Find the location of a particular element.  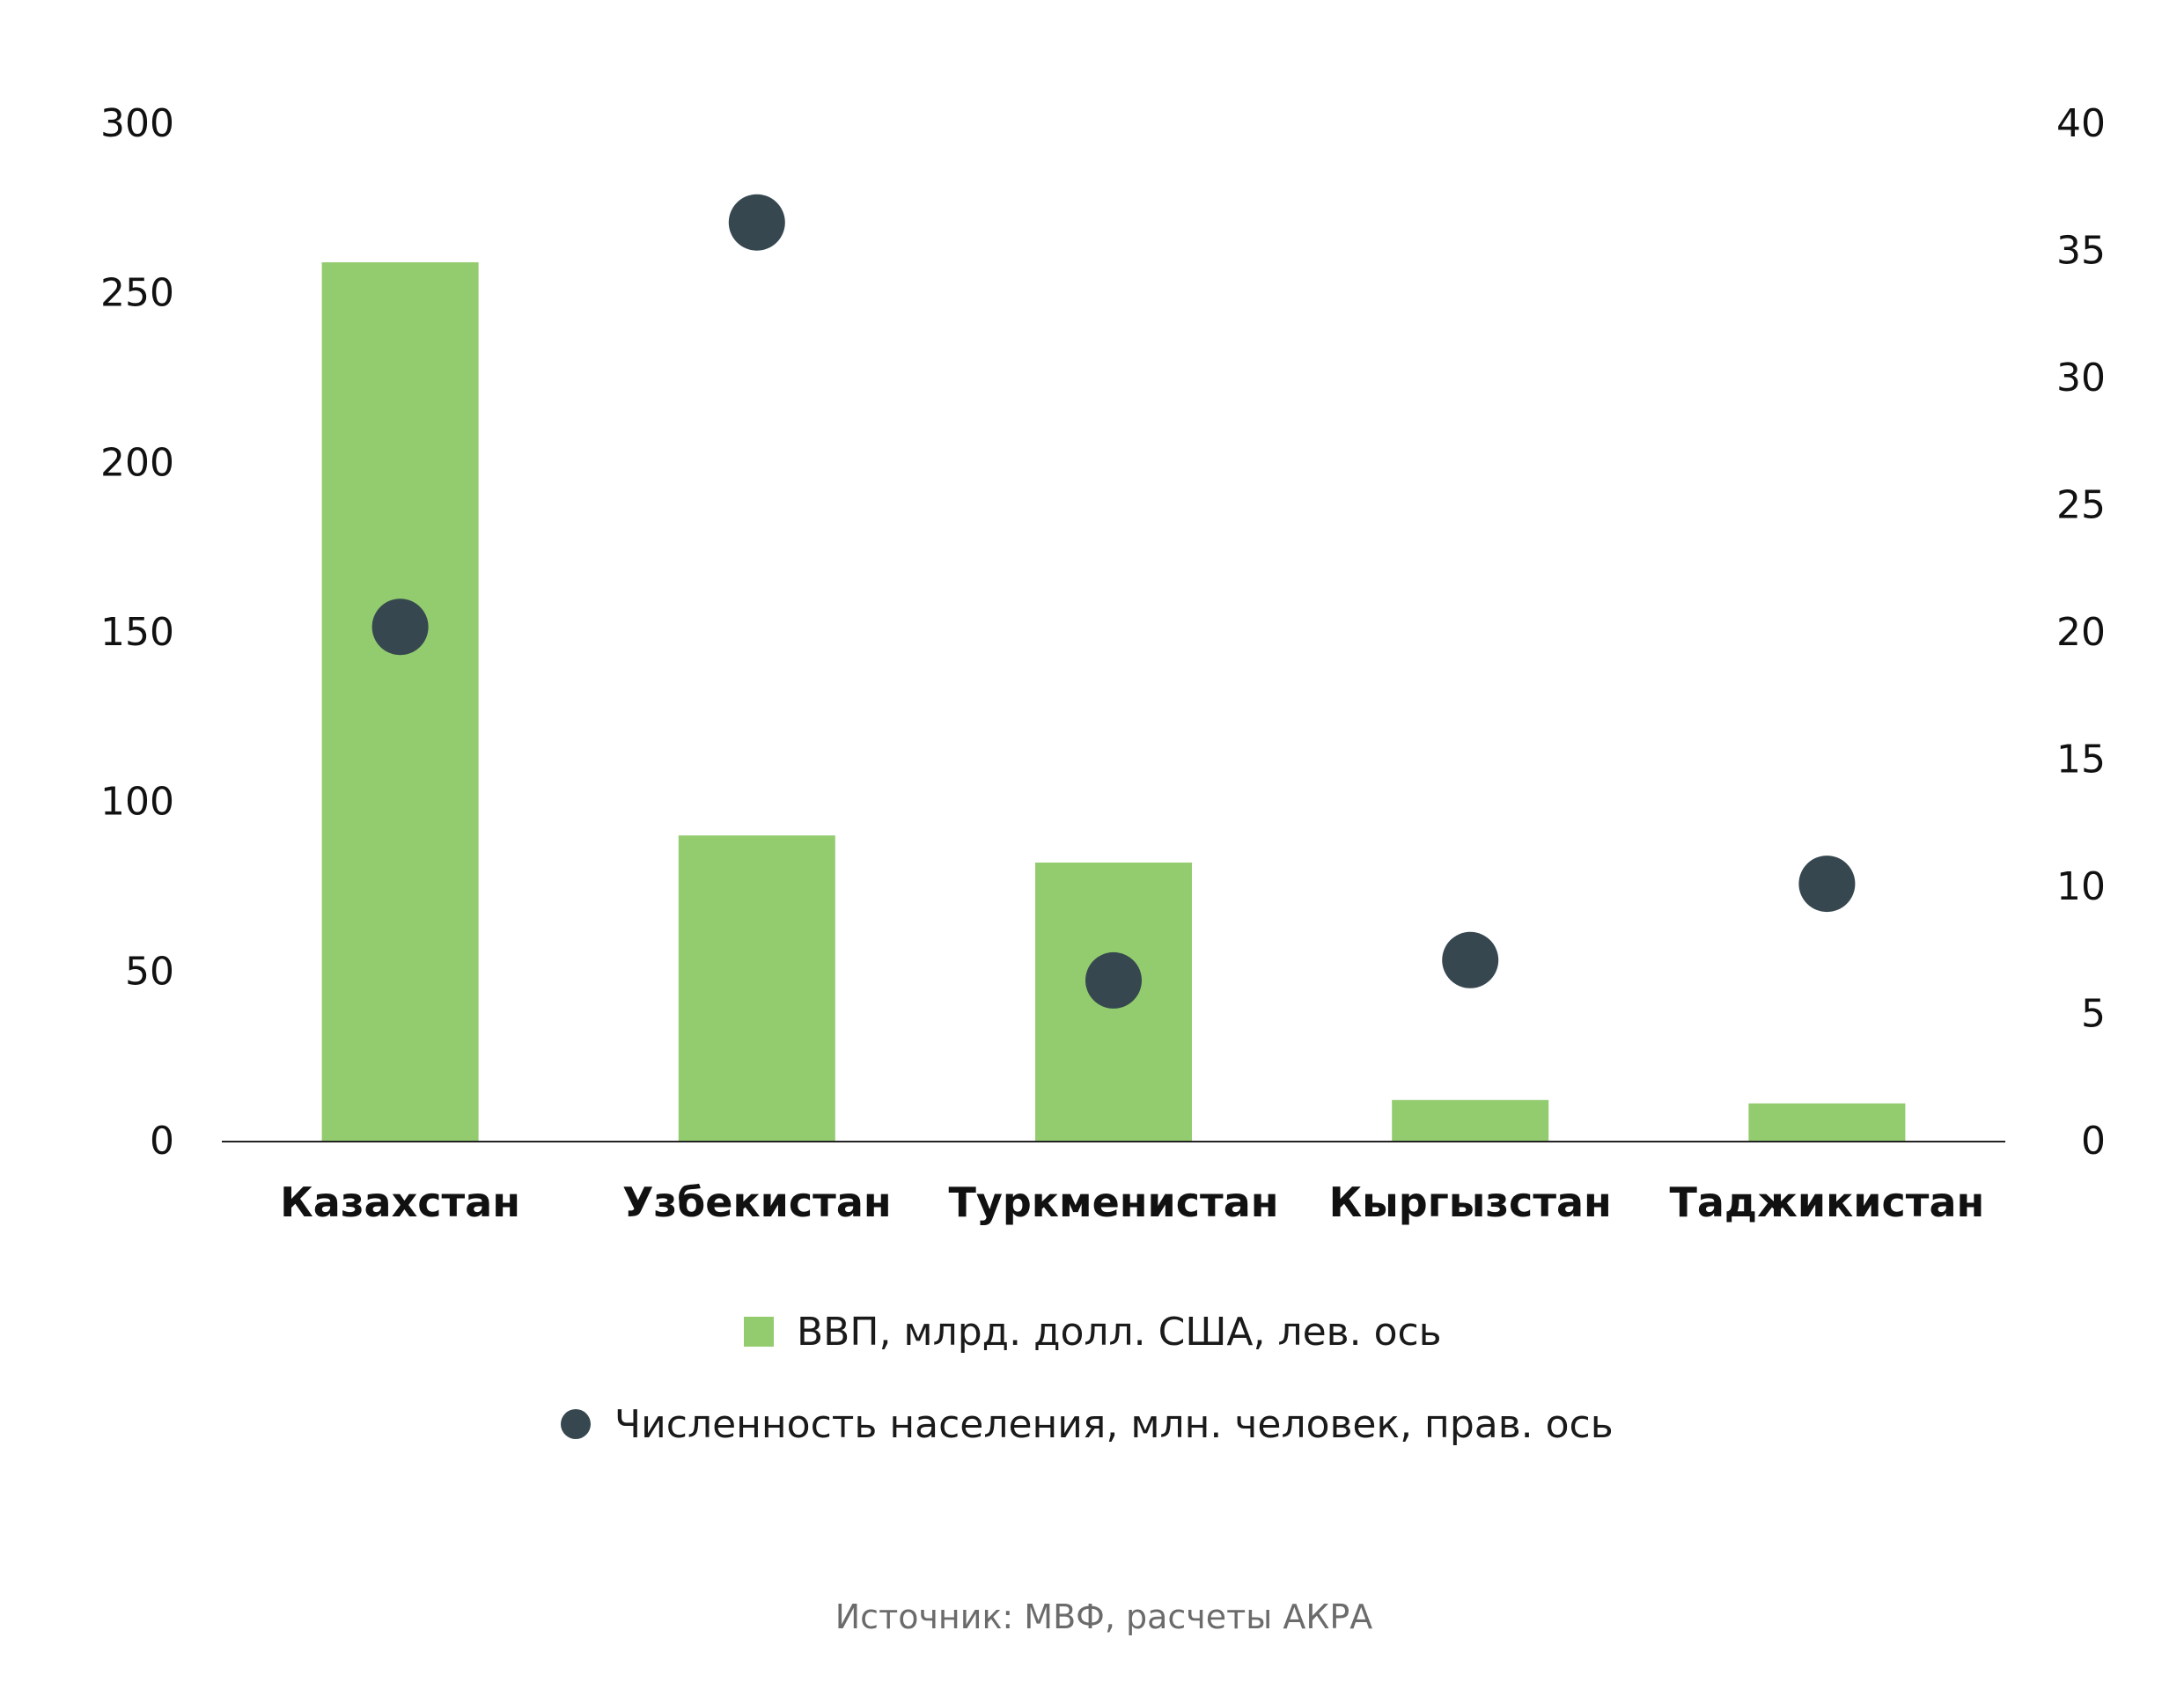

category-label-0: Казахстан is located at coordinates (400, 1202).